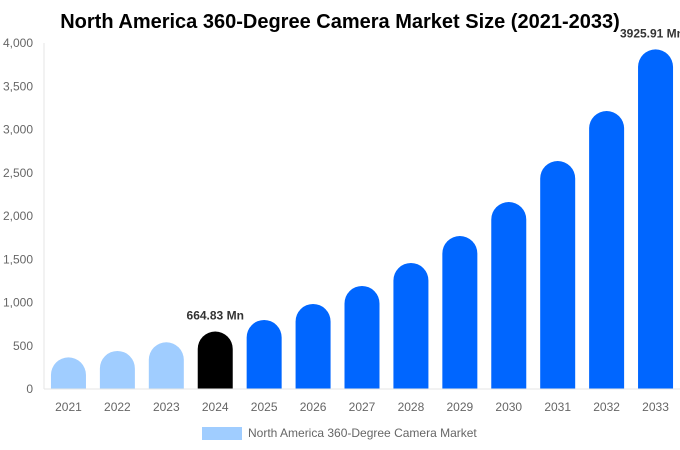  What do you see at coordinates (222, 433) in the screenshot?
I see `legend-swatch` at bounding box center [222, 433].